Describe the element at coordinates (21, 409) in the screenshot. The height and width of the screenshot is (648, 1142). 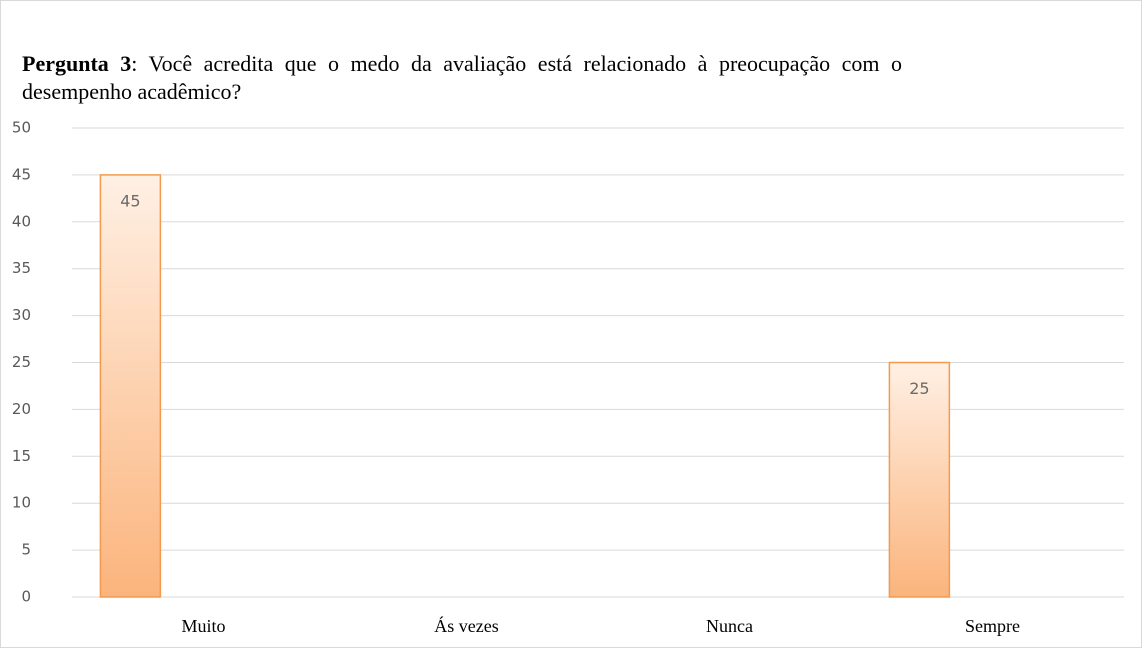
I see `y-tick-label: 20` at that location.